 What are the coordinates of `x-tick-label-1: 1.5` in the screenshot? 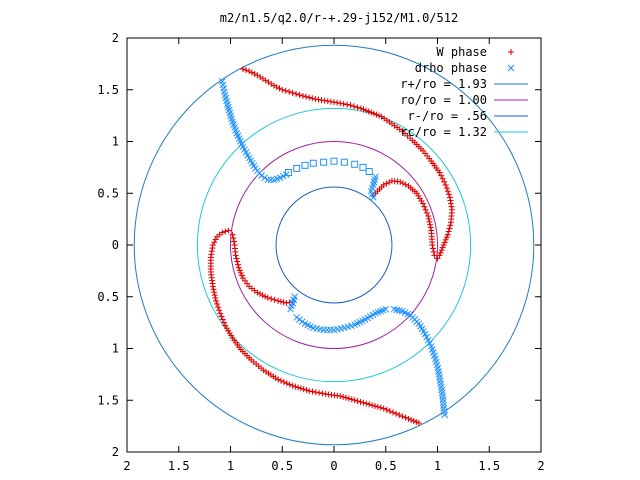 It's located at (179, 466).